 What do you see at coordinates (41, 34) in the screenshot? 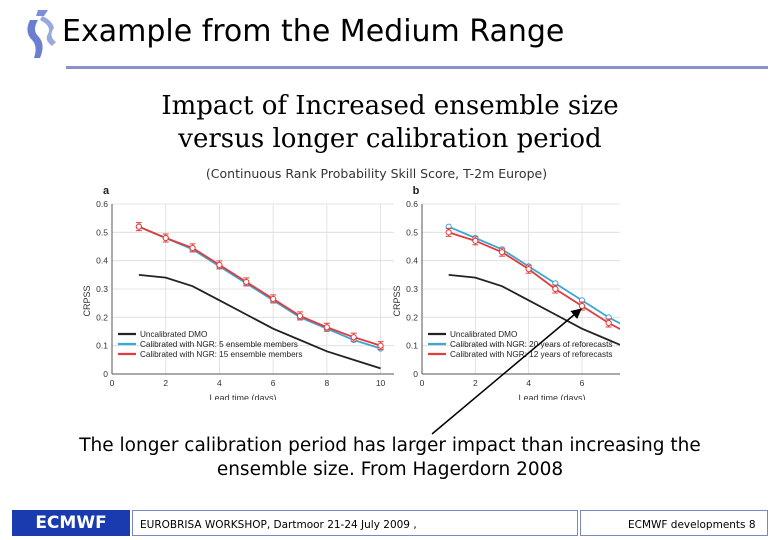
I see `ecmwf-logo-icon` at bounding box center [41, 34].